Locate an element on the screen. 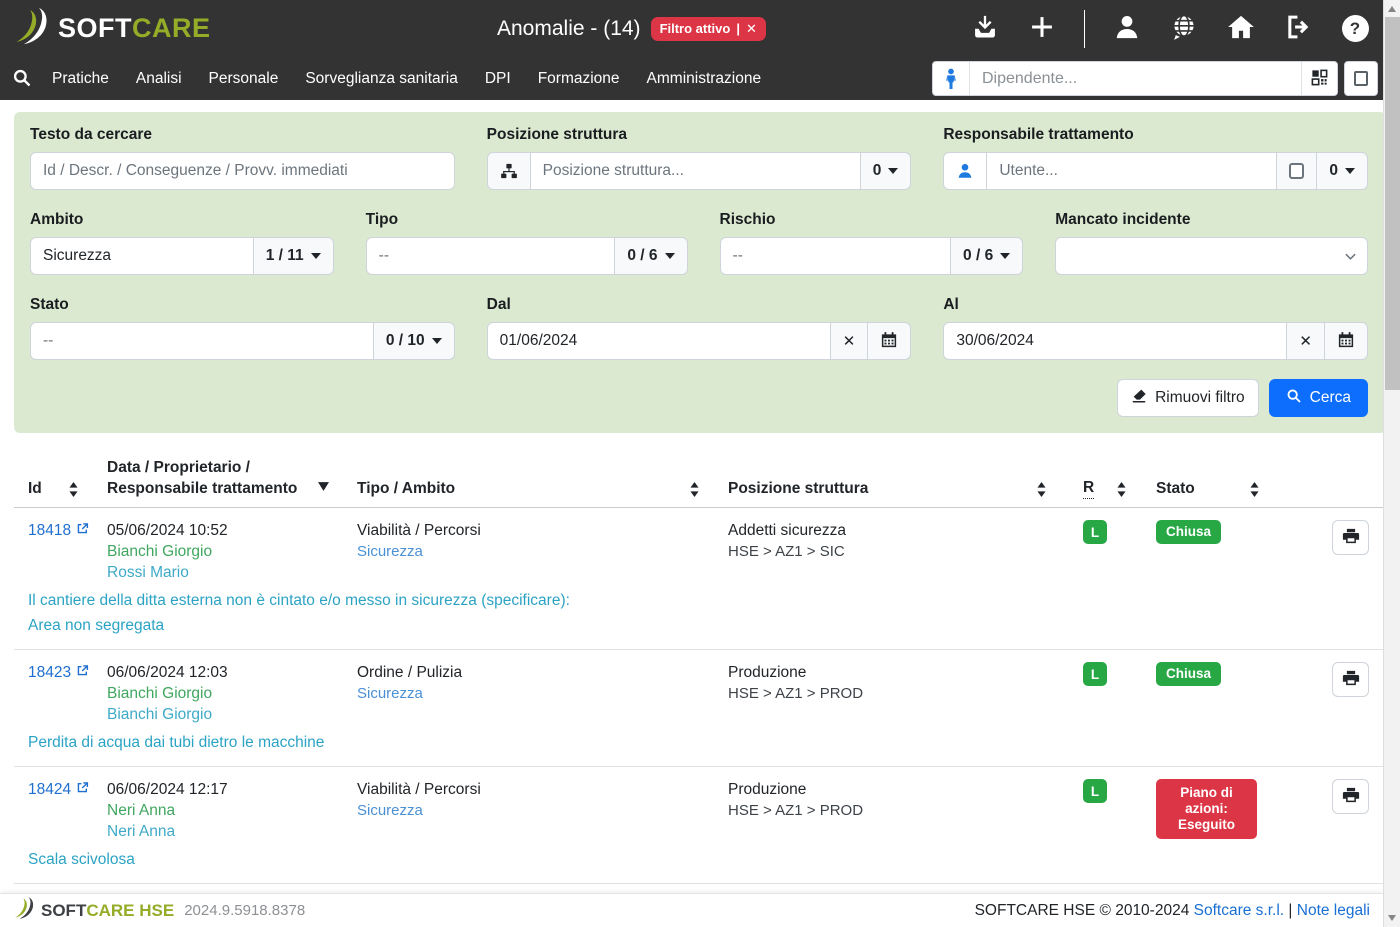 This screenshot has height=927, width=1400. rischio-input is located at coordinates (835, 256).